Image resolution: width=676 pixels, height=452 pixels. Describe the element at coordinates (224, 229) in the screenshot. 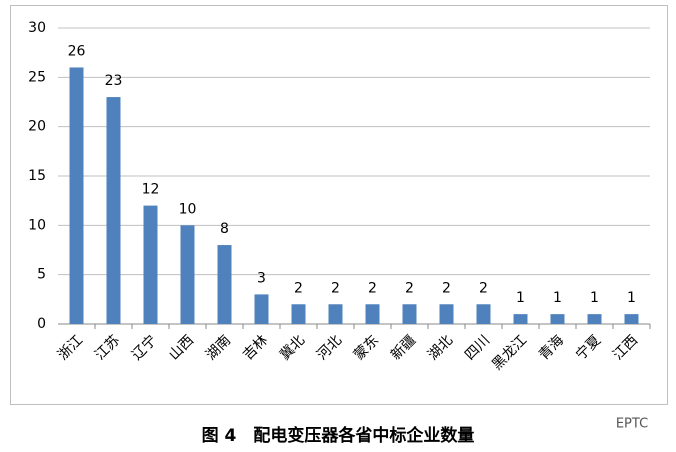

I see `value-label: 8` at that location.